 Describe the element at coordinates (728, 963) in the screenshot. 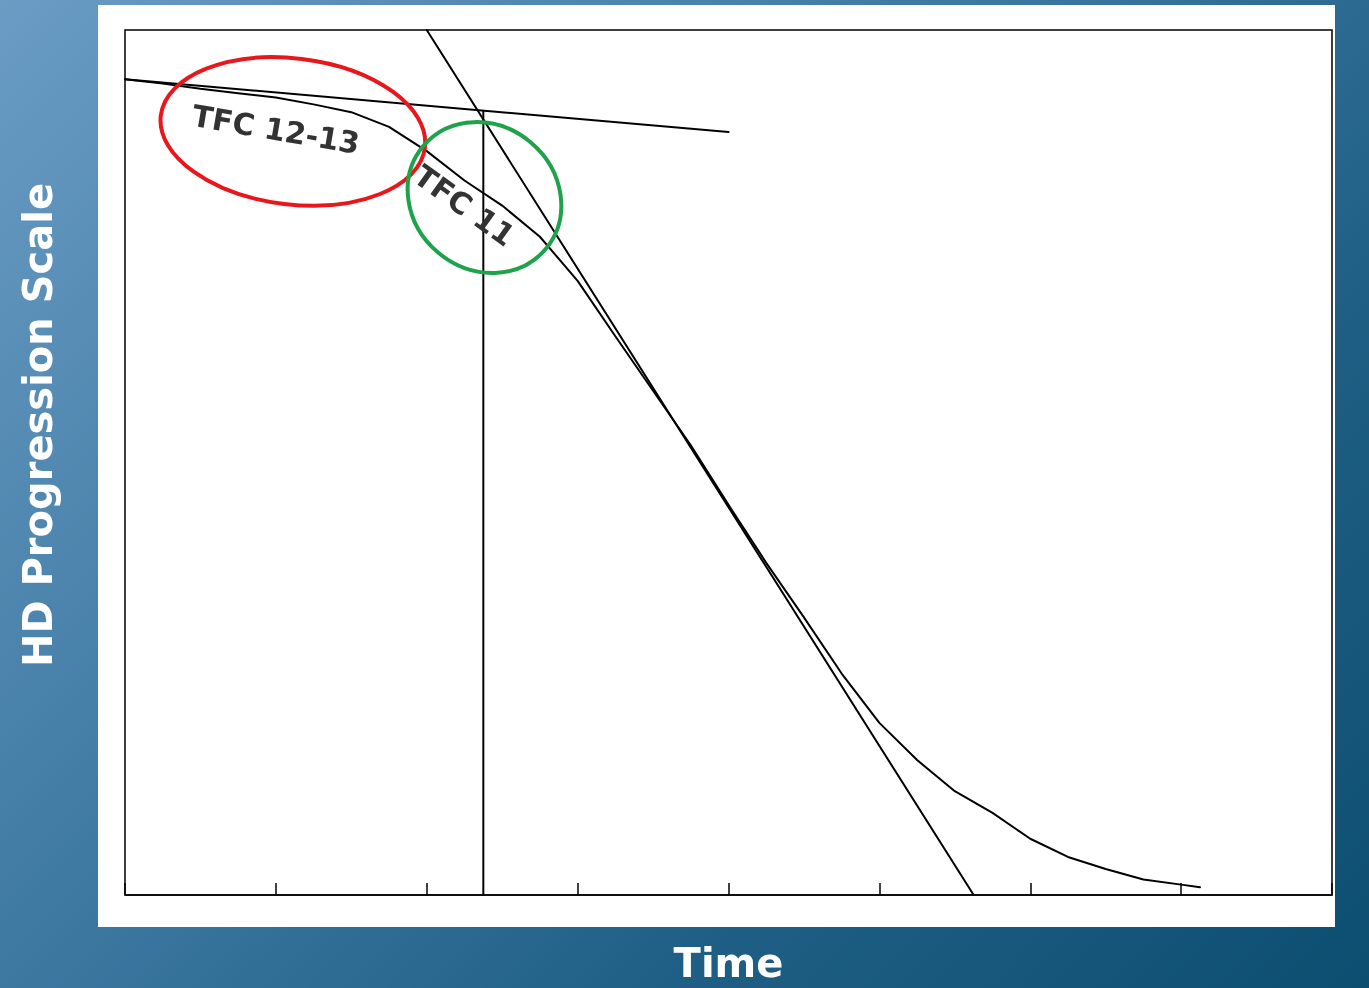

I see `x-axis-title: Time` at that location.